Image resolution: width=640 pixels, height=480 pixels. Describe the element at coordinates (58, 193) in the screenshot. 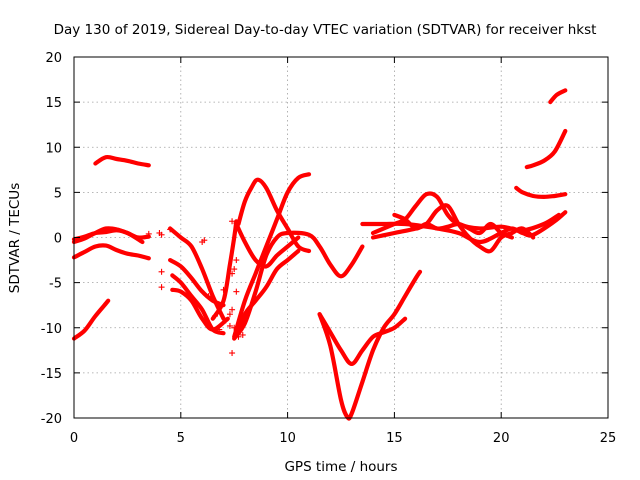

I see `y-tick-label: 5` at that location.